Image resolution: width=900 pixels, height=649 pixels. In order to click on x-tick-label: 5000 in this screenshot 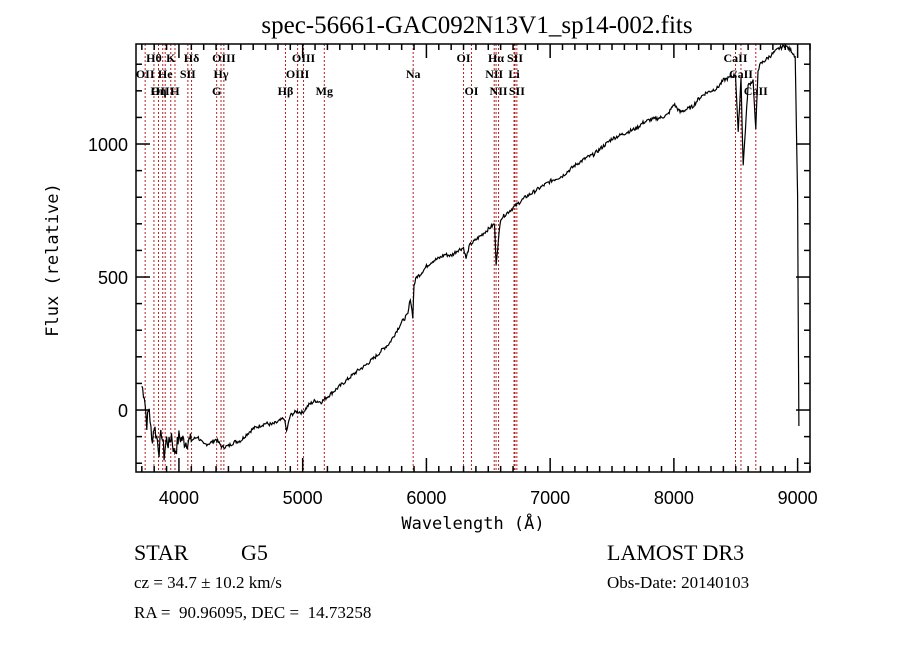, I will do `click(303, 498)`.